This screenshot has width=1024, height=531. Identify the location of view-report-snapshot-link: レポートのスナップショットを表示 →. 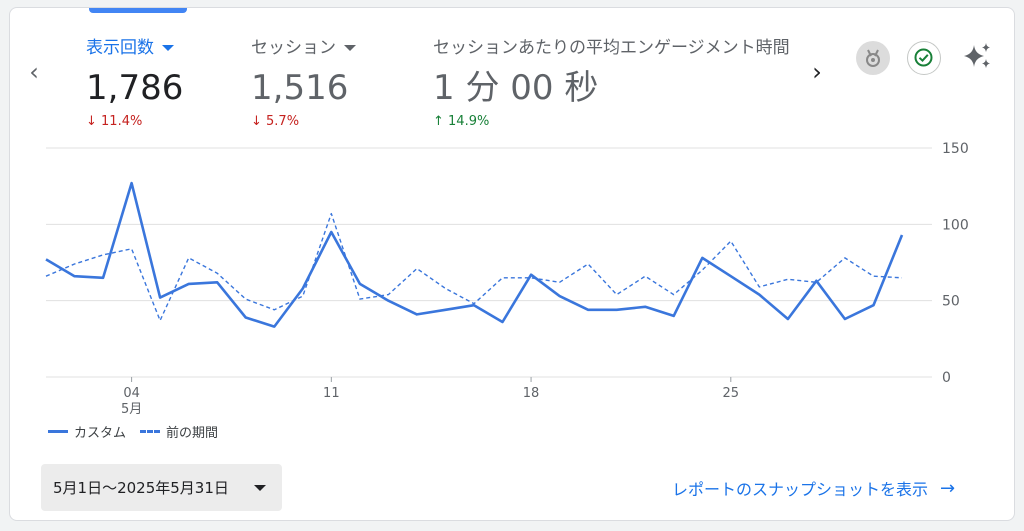
(813, 488).